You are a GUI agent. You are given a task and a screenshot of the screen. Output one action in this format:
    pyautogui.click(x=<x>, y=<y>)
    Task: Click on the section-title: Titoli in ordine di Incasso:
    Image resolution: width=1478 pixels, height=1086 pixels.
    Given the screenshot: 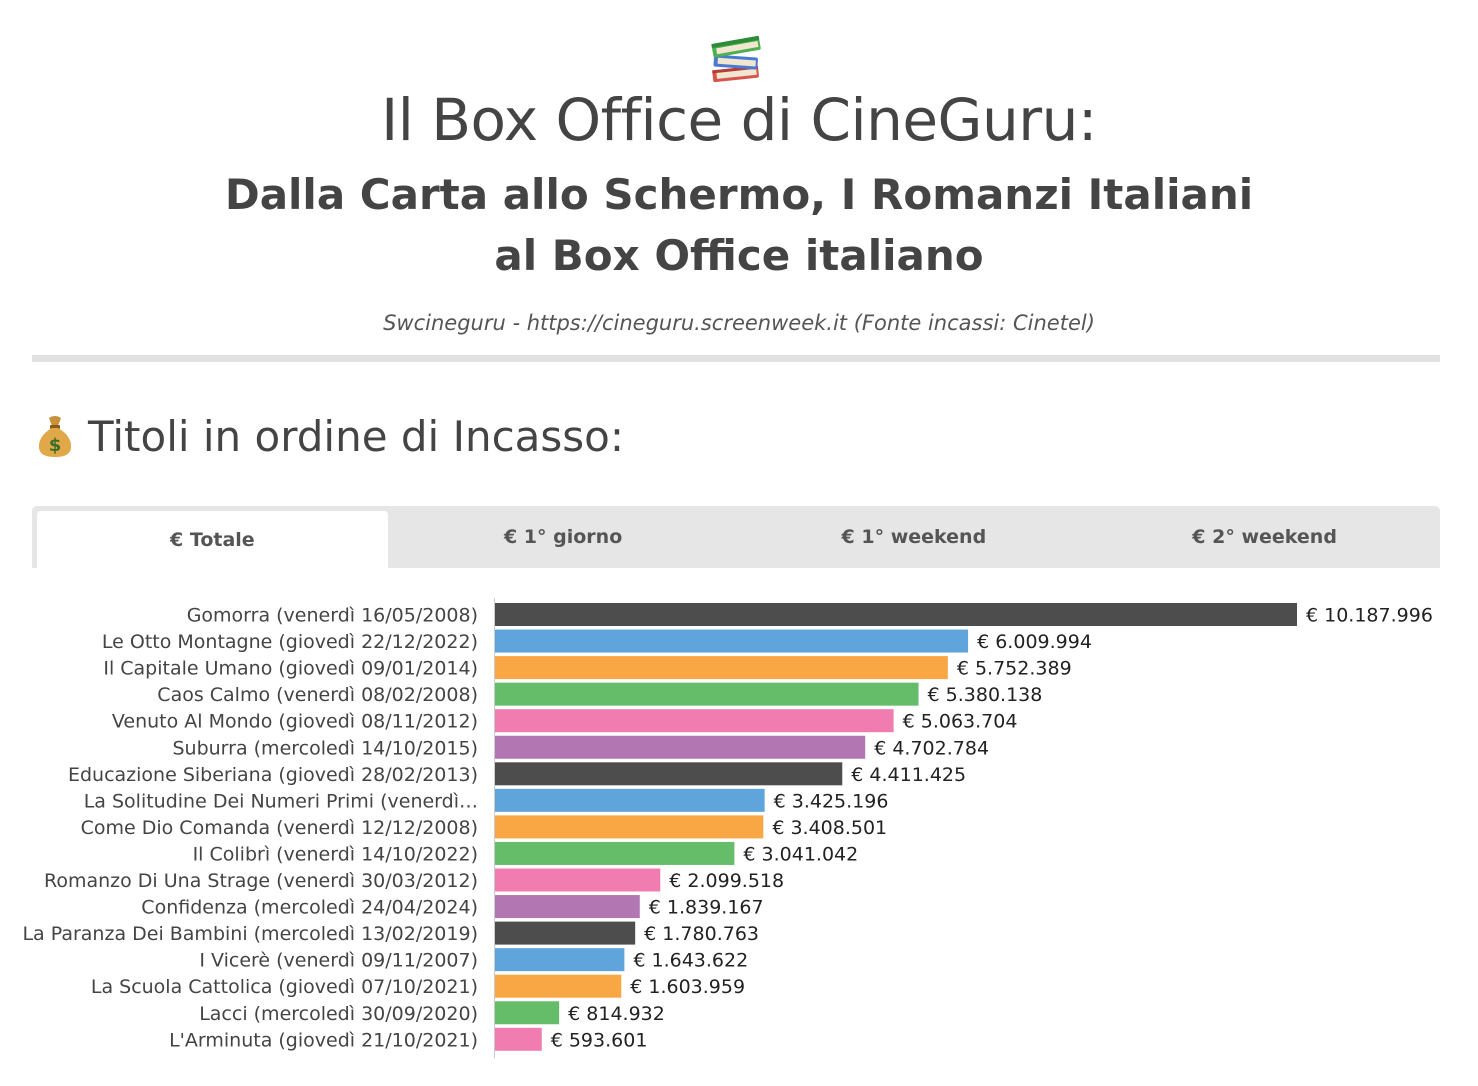 What is the action you would take?
    pyautogui.click(x=356, y=436)
    